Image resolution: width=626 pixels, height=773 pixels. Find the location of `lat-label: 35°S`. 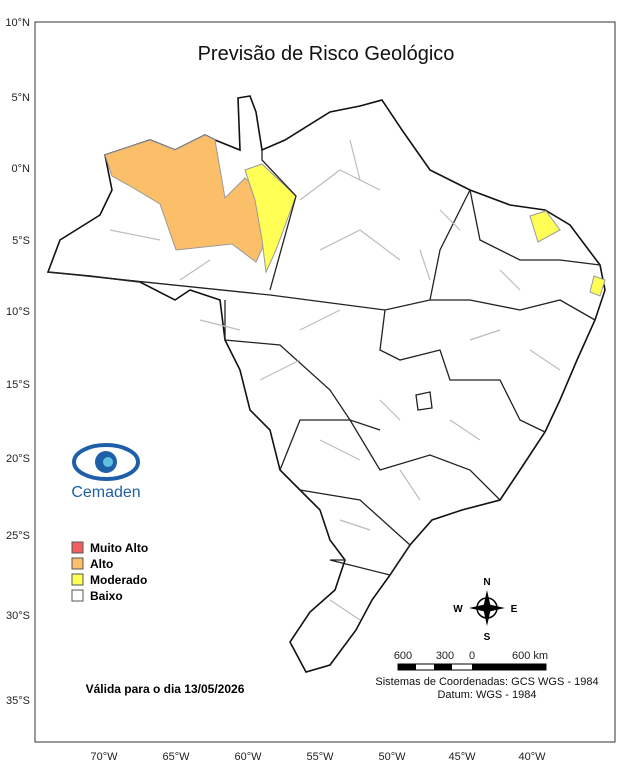

lat-label: 35°S is located at coordinates (18, 701).